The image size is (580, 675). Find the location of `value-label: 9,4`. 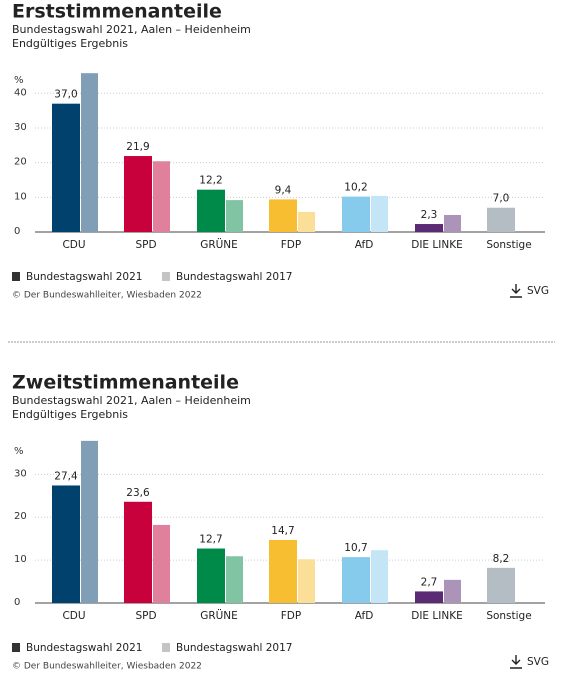

value-label: 9,4 is located at coordinates (283, 190).